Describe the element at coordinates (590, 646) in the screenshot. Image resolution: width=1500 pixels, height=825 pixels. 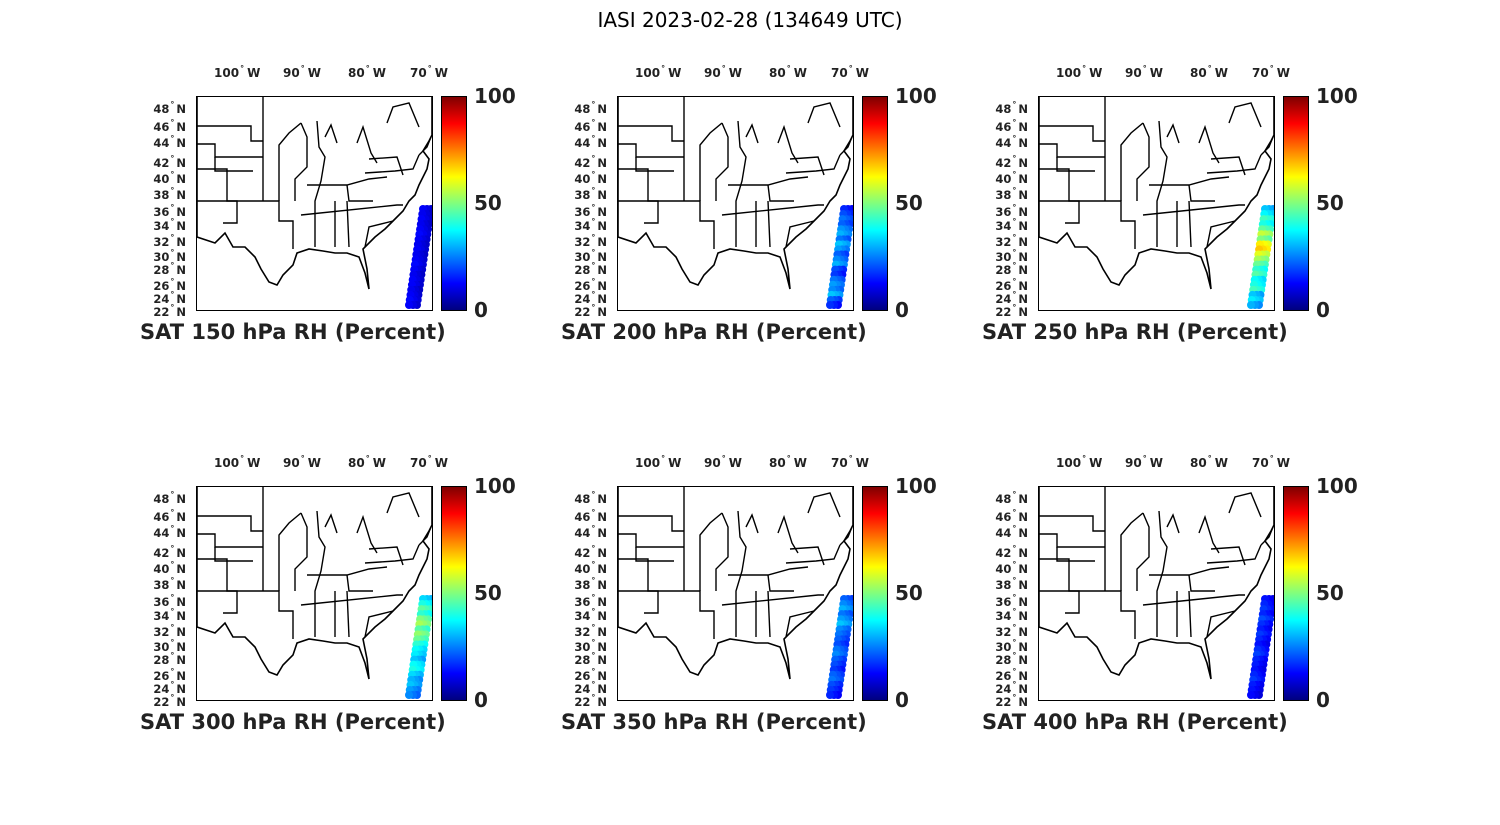
I see `lat-tick-label: 30° N` at that location.